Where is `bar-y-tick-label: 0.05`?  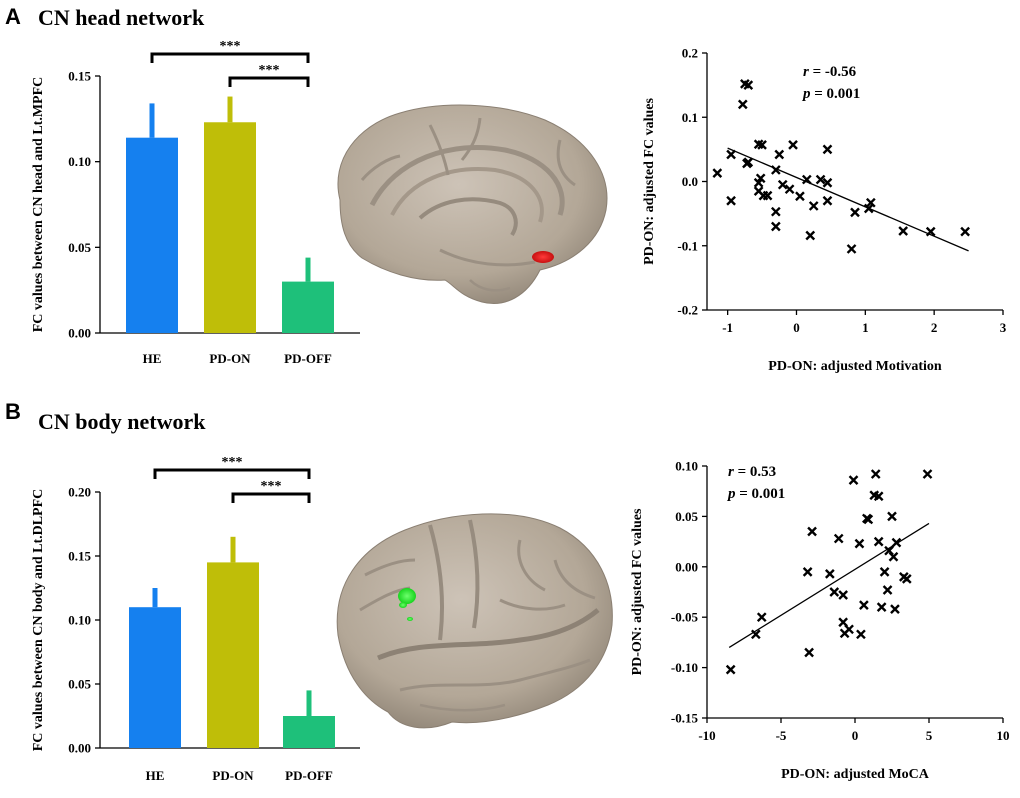
bar-y-tick-label: 0.05 is located at coordinates (79, 684).